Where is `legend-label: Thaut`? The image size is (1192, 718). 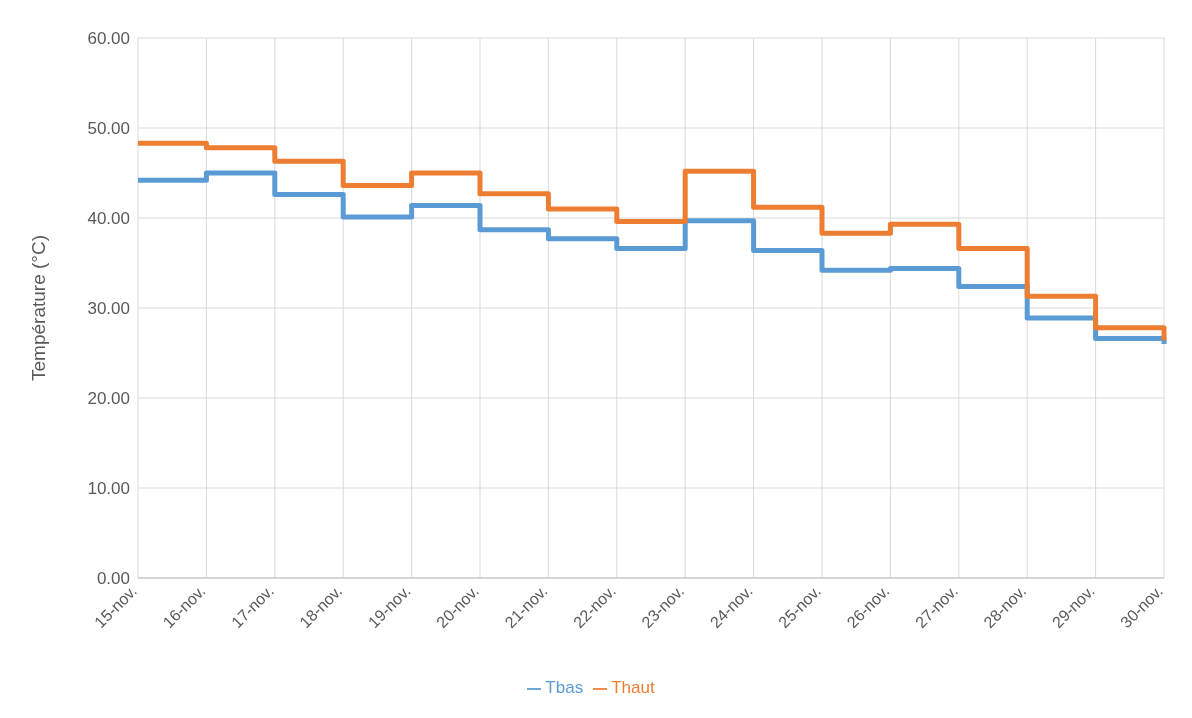
legend-label: Thaut is located at coordinates (633, 687).